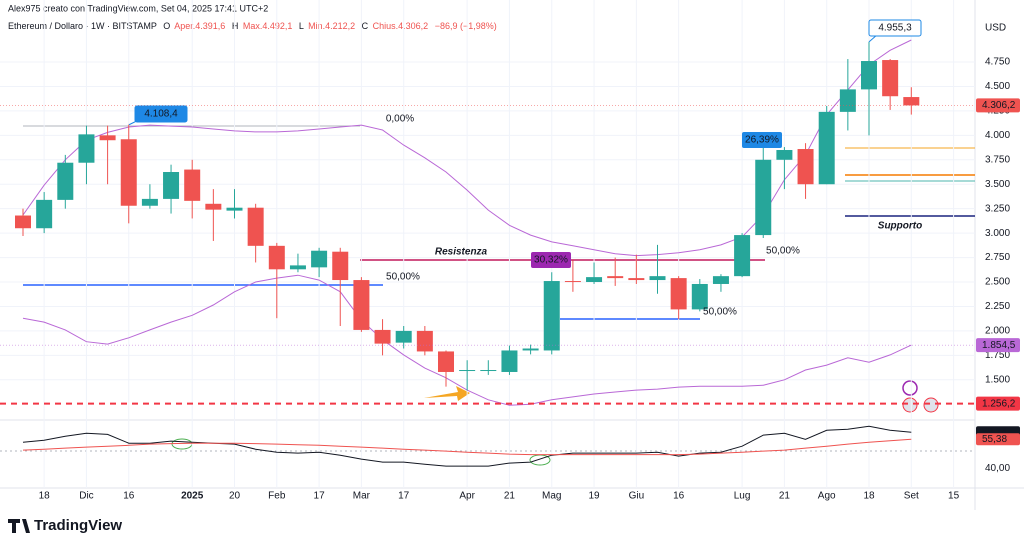 Image resolution: width=1024 pixels, height=545 pixels. I want to click on ohlc-key: C, so click(365, 26).